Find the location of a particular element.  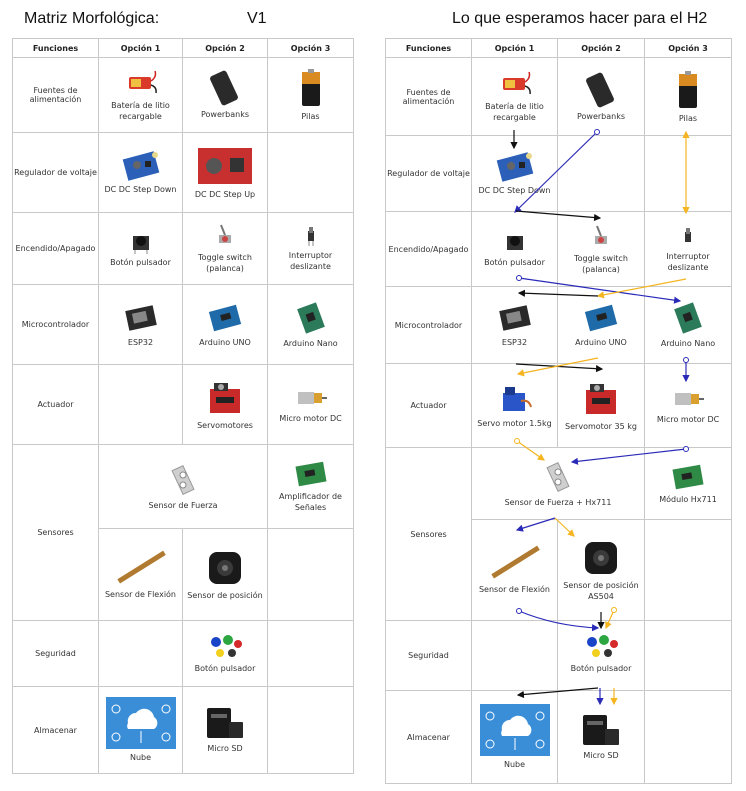

aa-battery-icon is located at coordinates (310, 87).